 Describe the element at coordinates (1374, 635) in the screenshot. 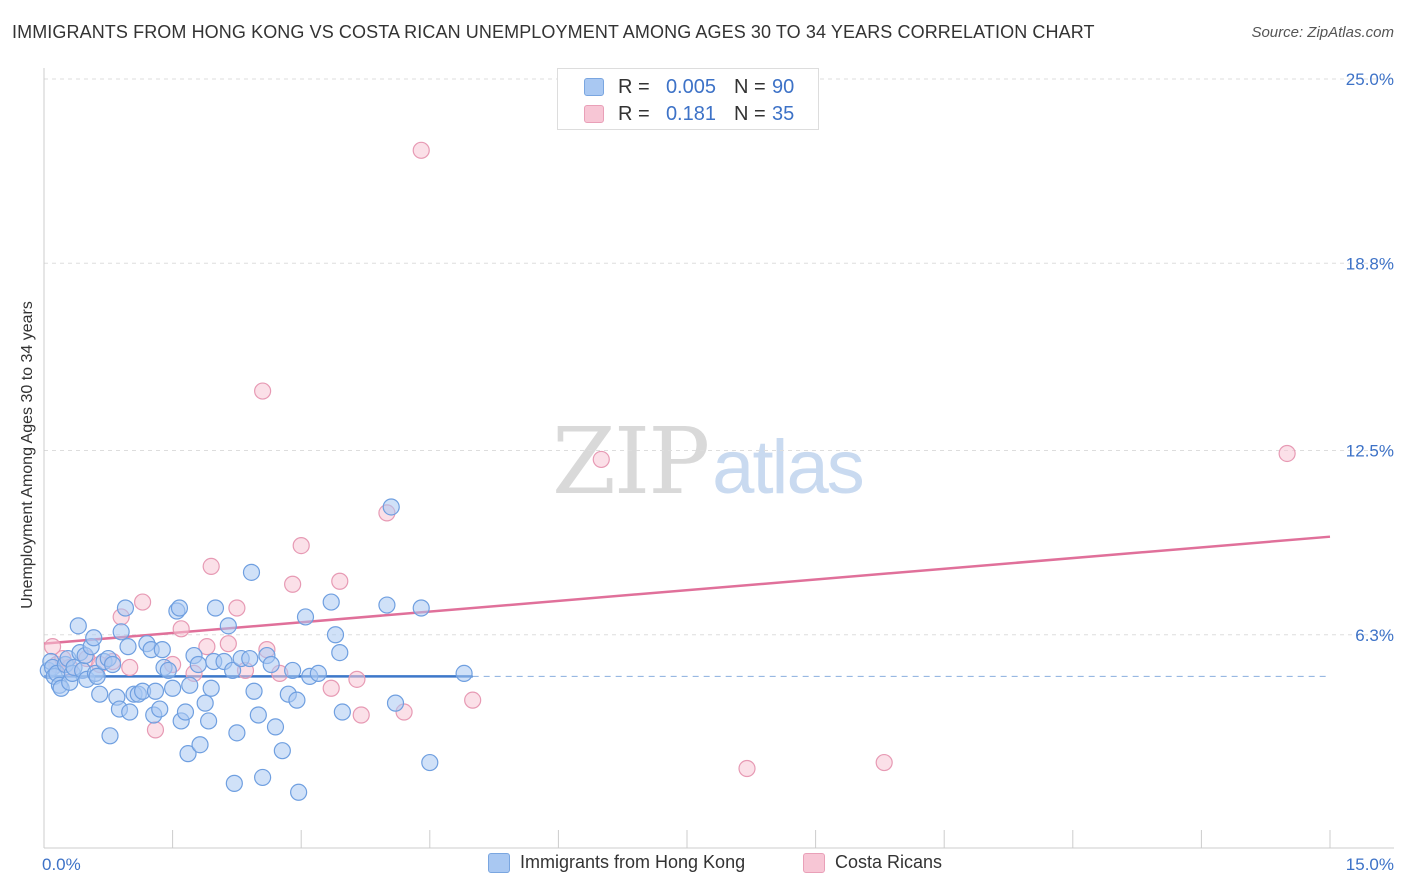

I see `y-tick-label: 6.3%` at that location.